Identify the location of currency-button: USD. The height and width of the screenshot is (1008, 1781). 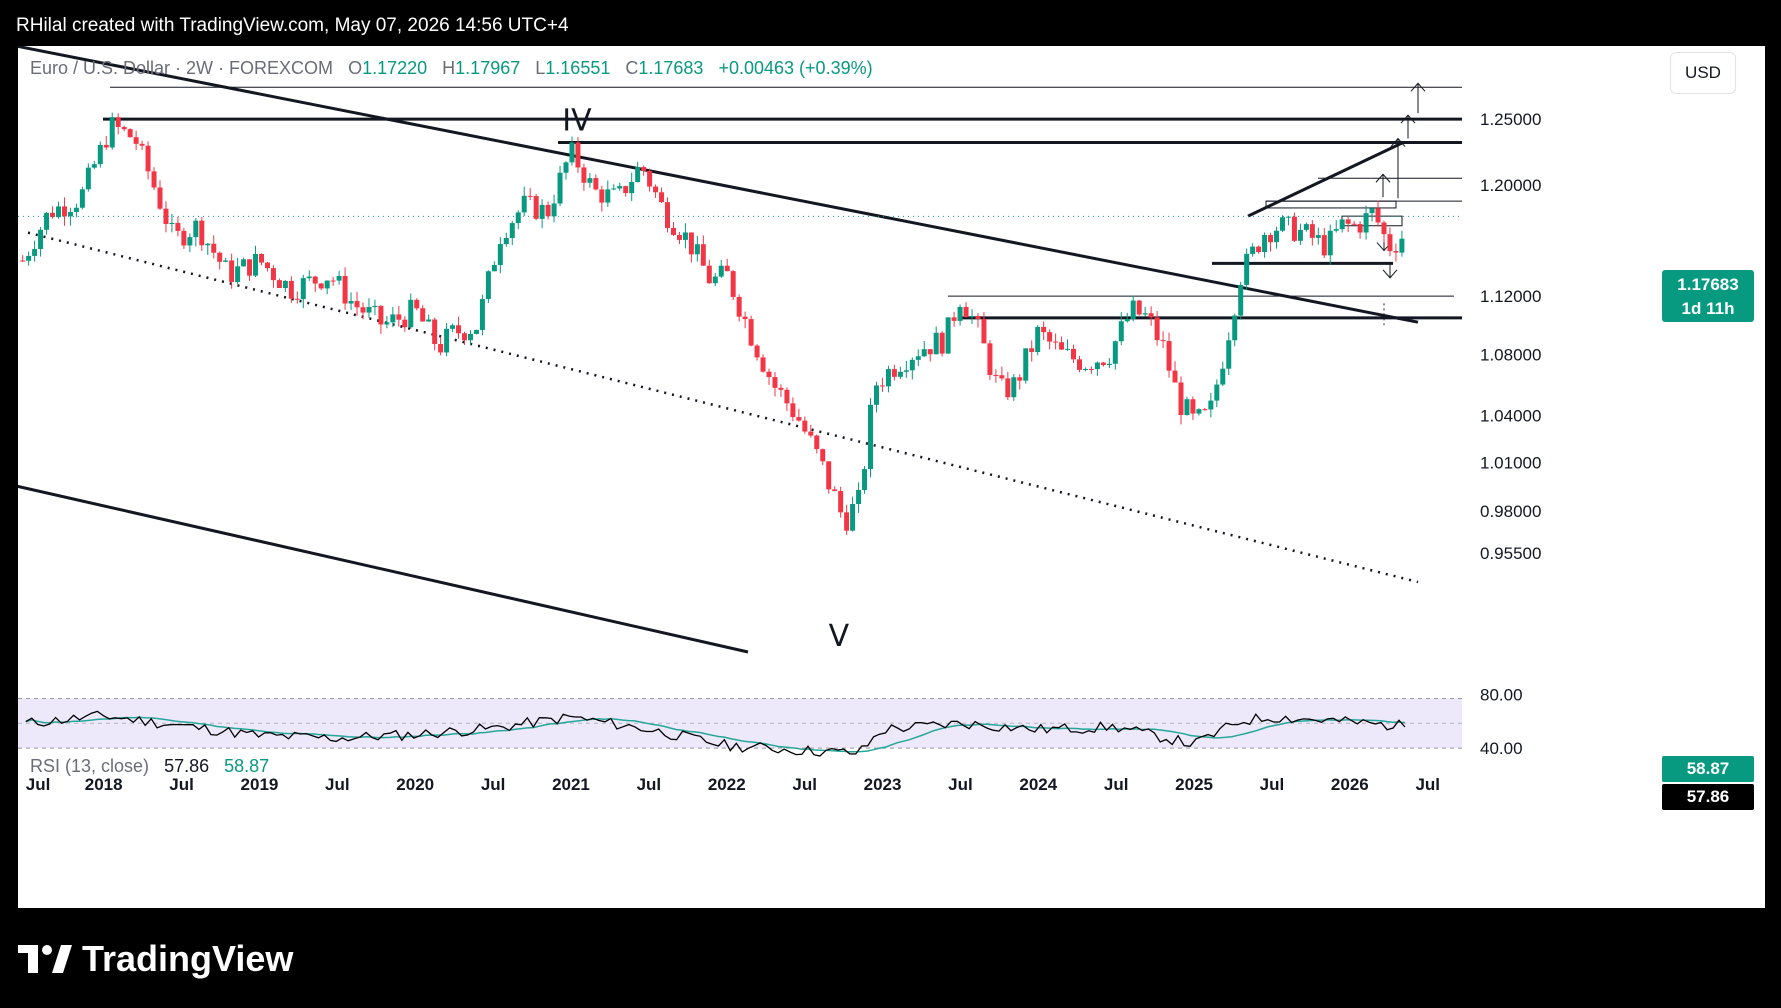
(1703, 73).